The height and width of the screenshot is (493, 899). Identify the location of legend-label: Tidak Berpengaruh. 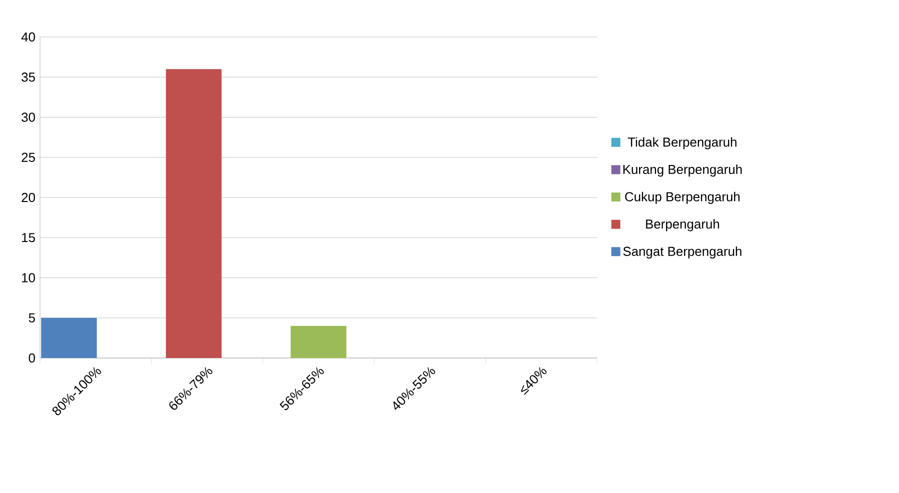
(682, 143).